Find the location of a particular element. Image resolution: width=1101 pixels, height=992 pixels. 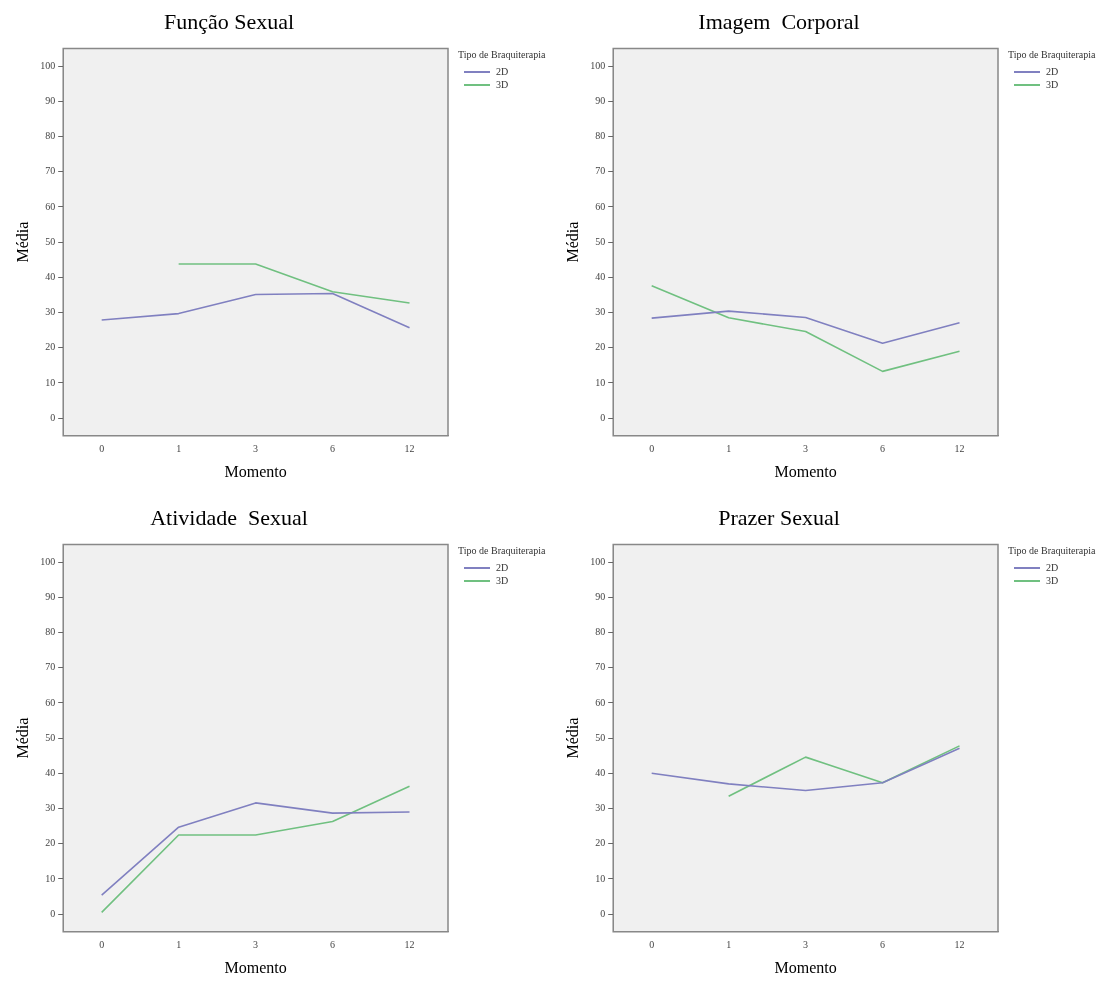

chart-title: Prazer Sexual is located at coordinates (779, 517).